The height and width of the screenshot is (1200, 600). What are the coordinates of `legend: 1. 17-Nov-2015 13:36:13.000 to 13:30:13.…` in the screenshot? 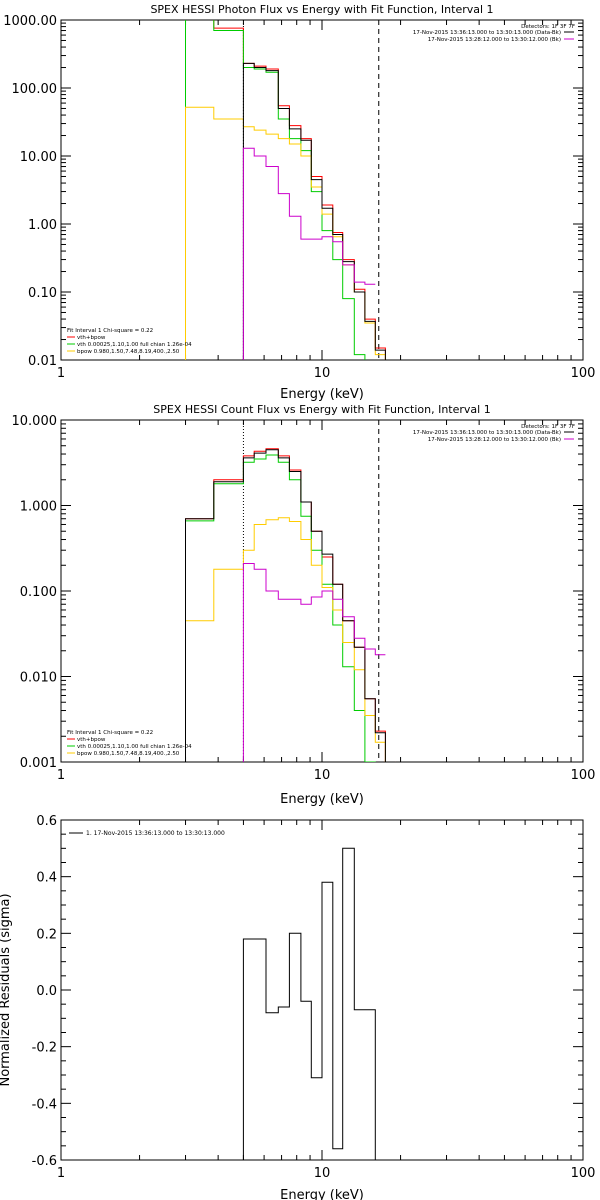 It's located at (147, 833).